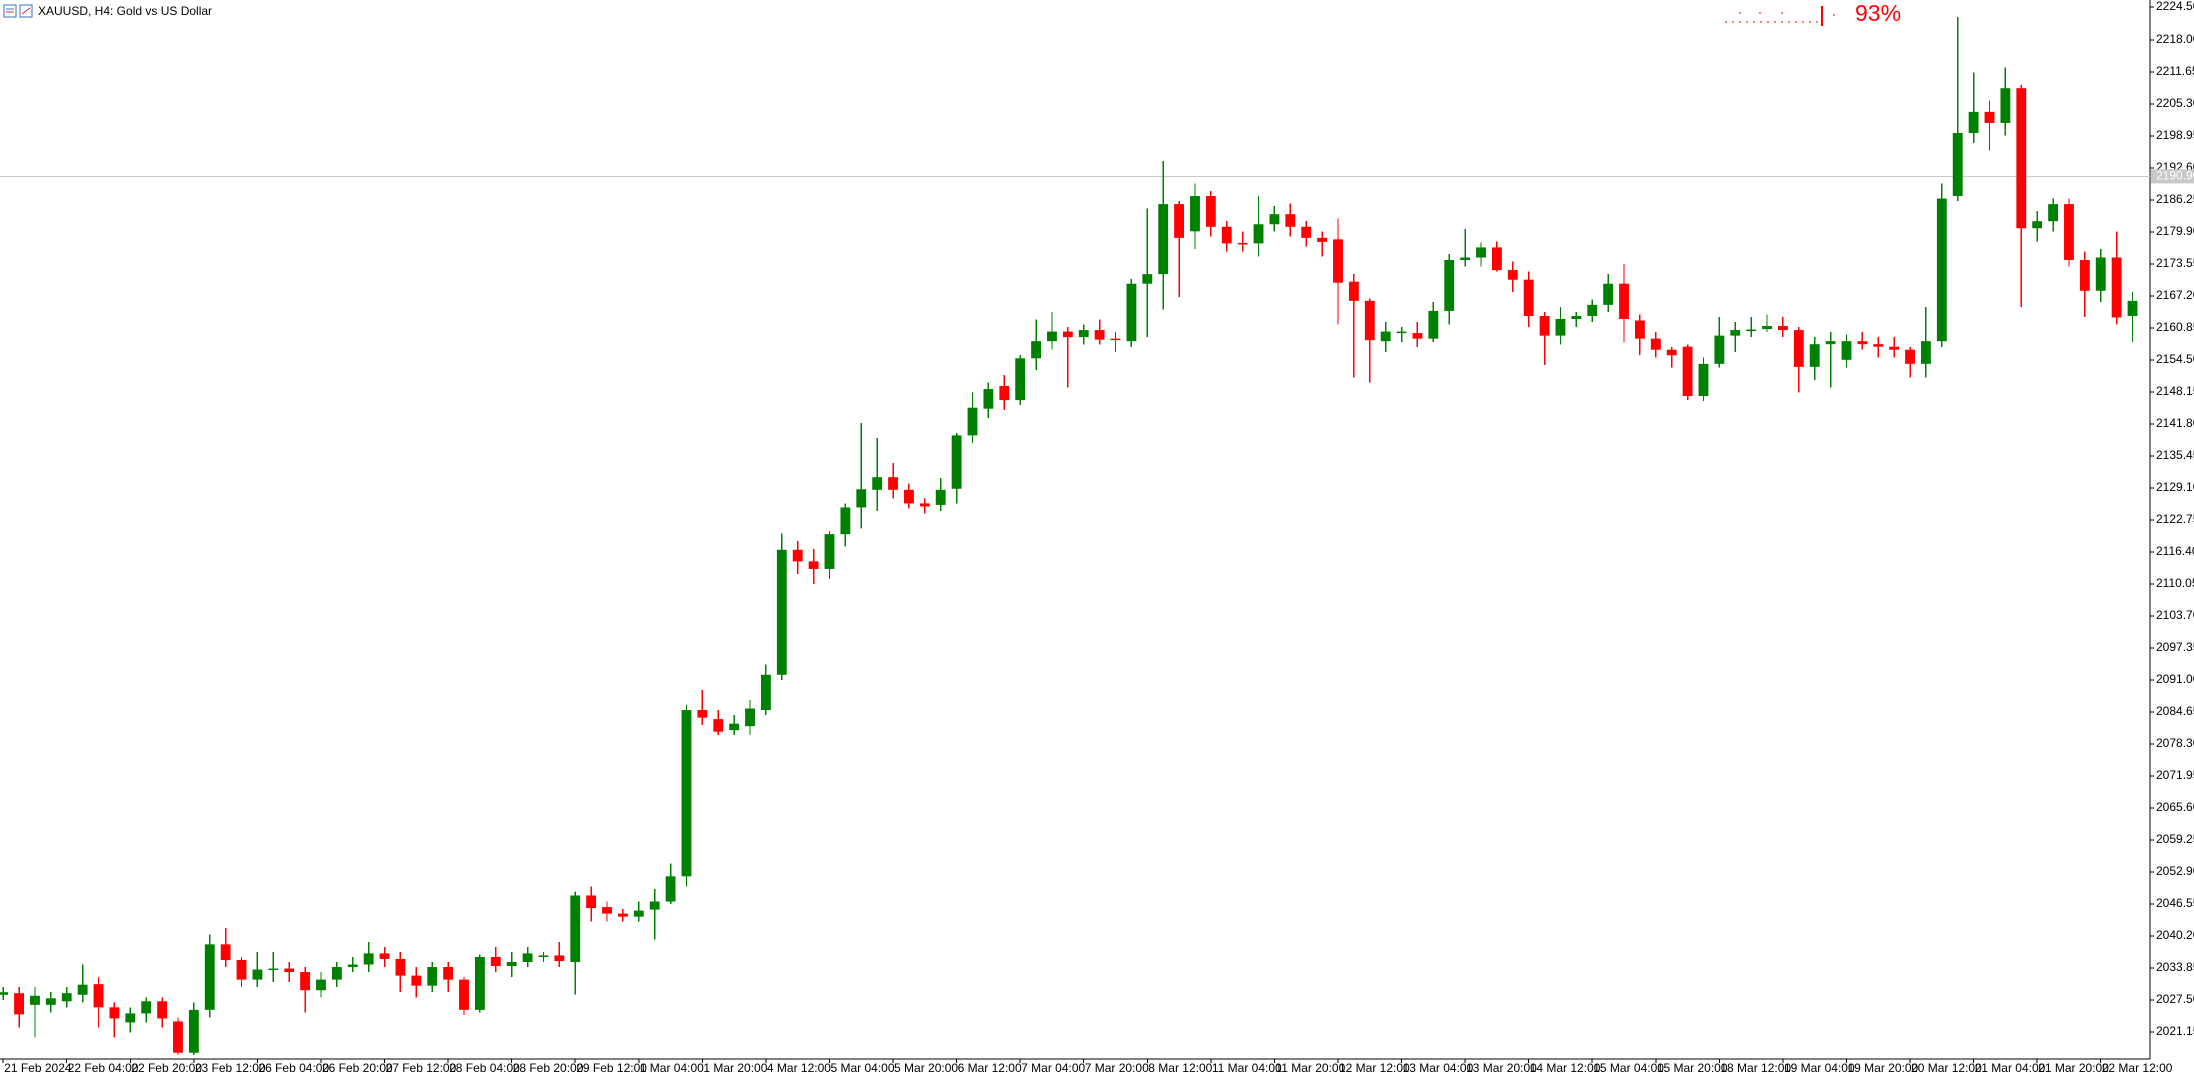 This screenshot has width=2194, height=1076. Describe the element at coordinates (1946, 1068) in the screenshot. I see `x-tick-label: 20 Mar 12:00` at that location.